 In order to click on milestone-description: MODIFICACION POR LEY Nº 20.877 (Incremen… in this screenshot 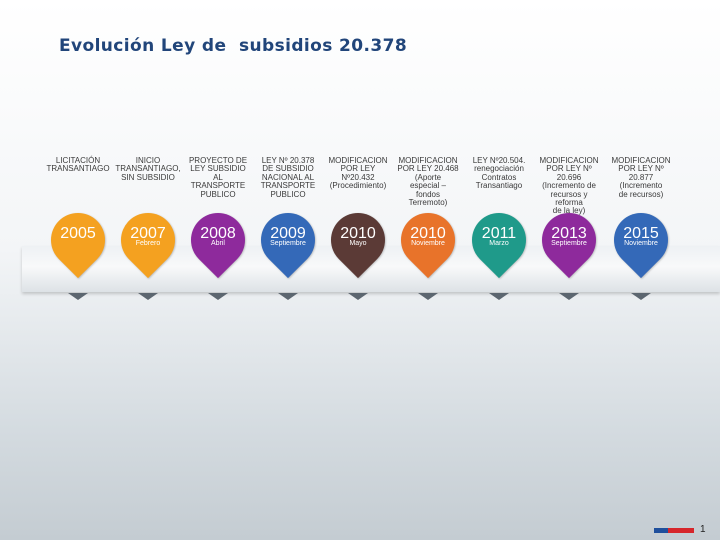, I will do `click(641, 177)`.